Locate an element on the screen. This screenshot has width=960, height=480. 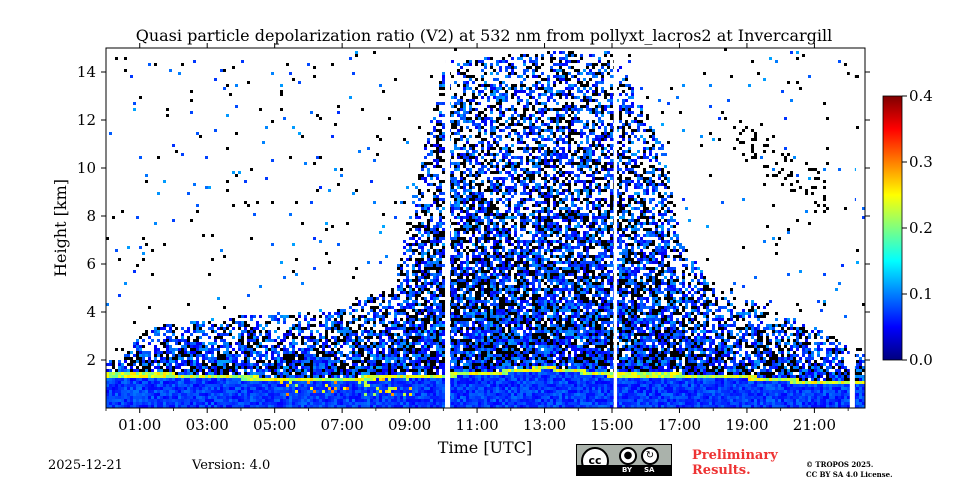
y-tick-label: 8 is located at coordinates (91, 216).